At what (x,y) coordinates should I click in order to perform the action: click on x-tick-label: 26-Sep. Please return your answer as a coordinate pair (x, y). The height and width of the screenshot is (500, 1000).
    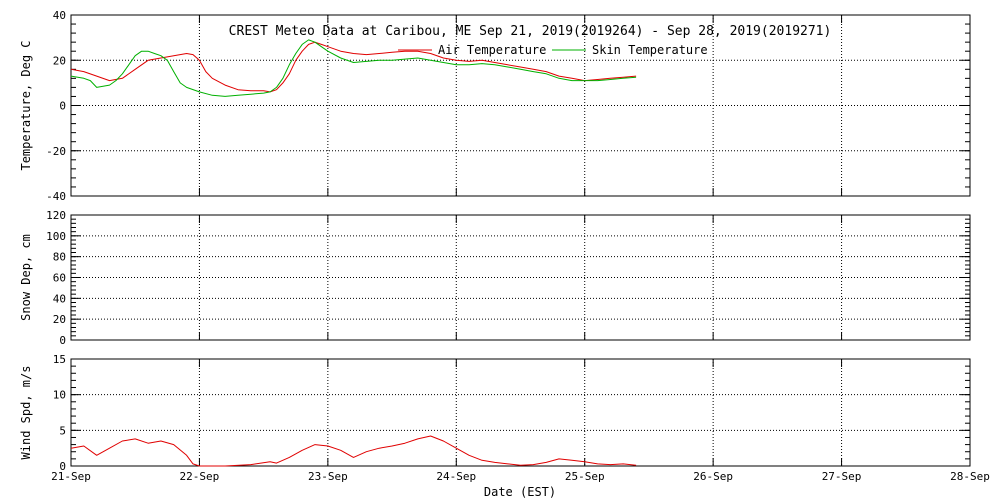
    Looking at the image, I should click on (713, 476).